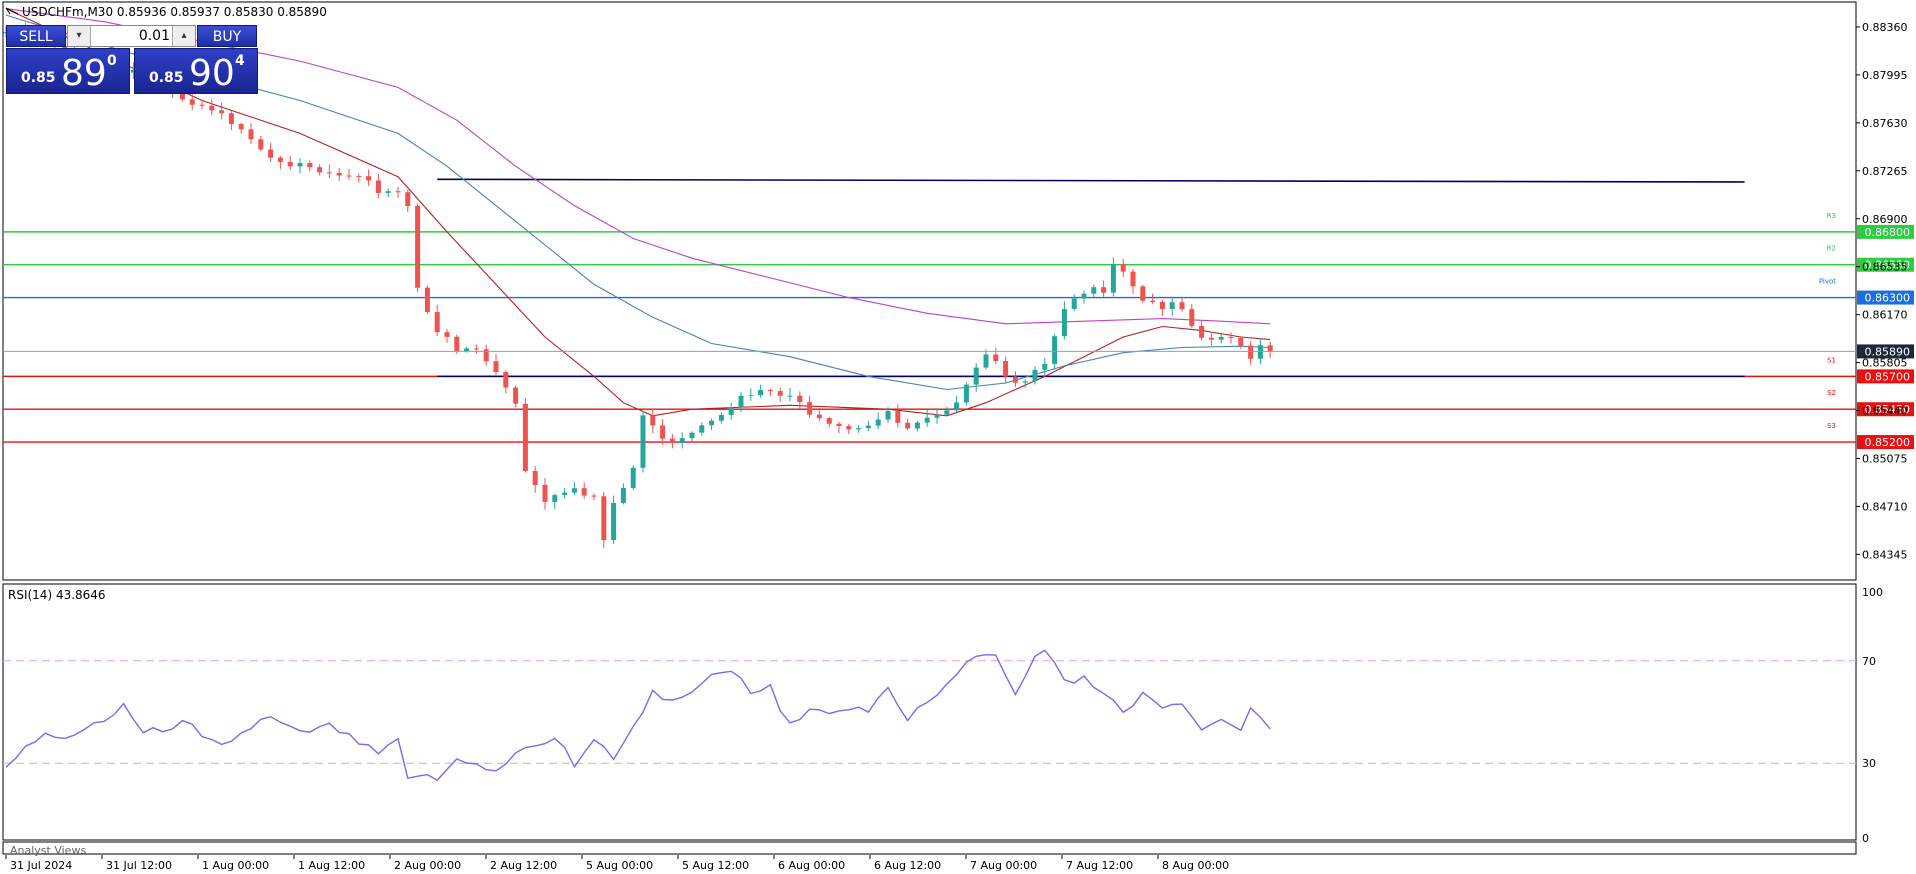 The width and height of the screenshot is (1916, 874). I want to click on level-name-s1: S1, so click(1831, 360).